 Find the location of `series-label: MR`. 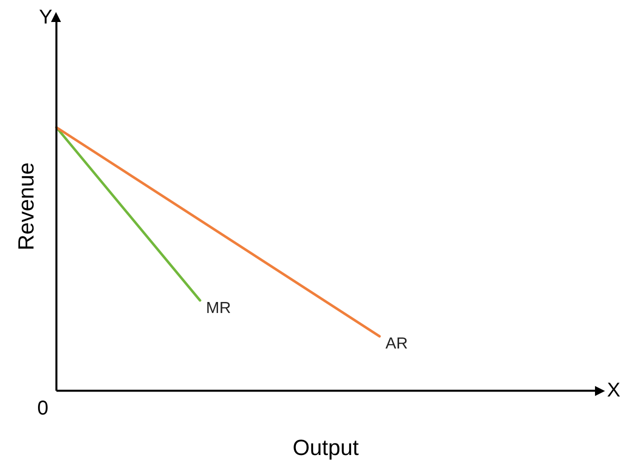

series-label: MR is located at coordinates (218, 308).